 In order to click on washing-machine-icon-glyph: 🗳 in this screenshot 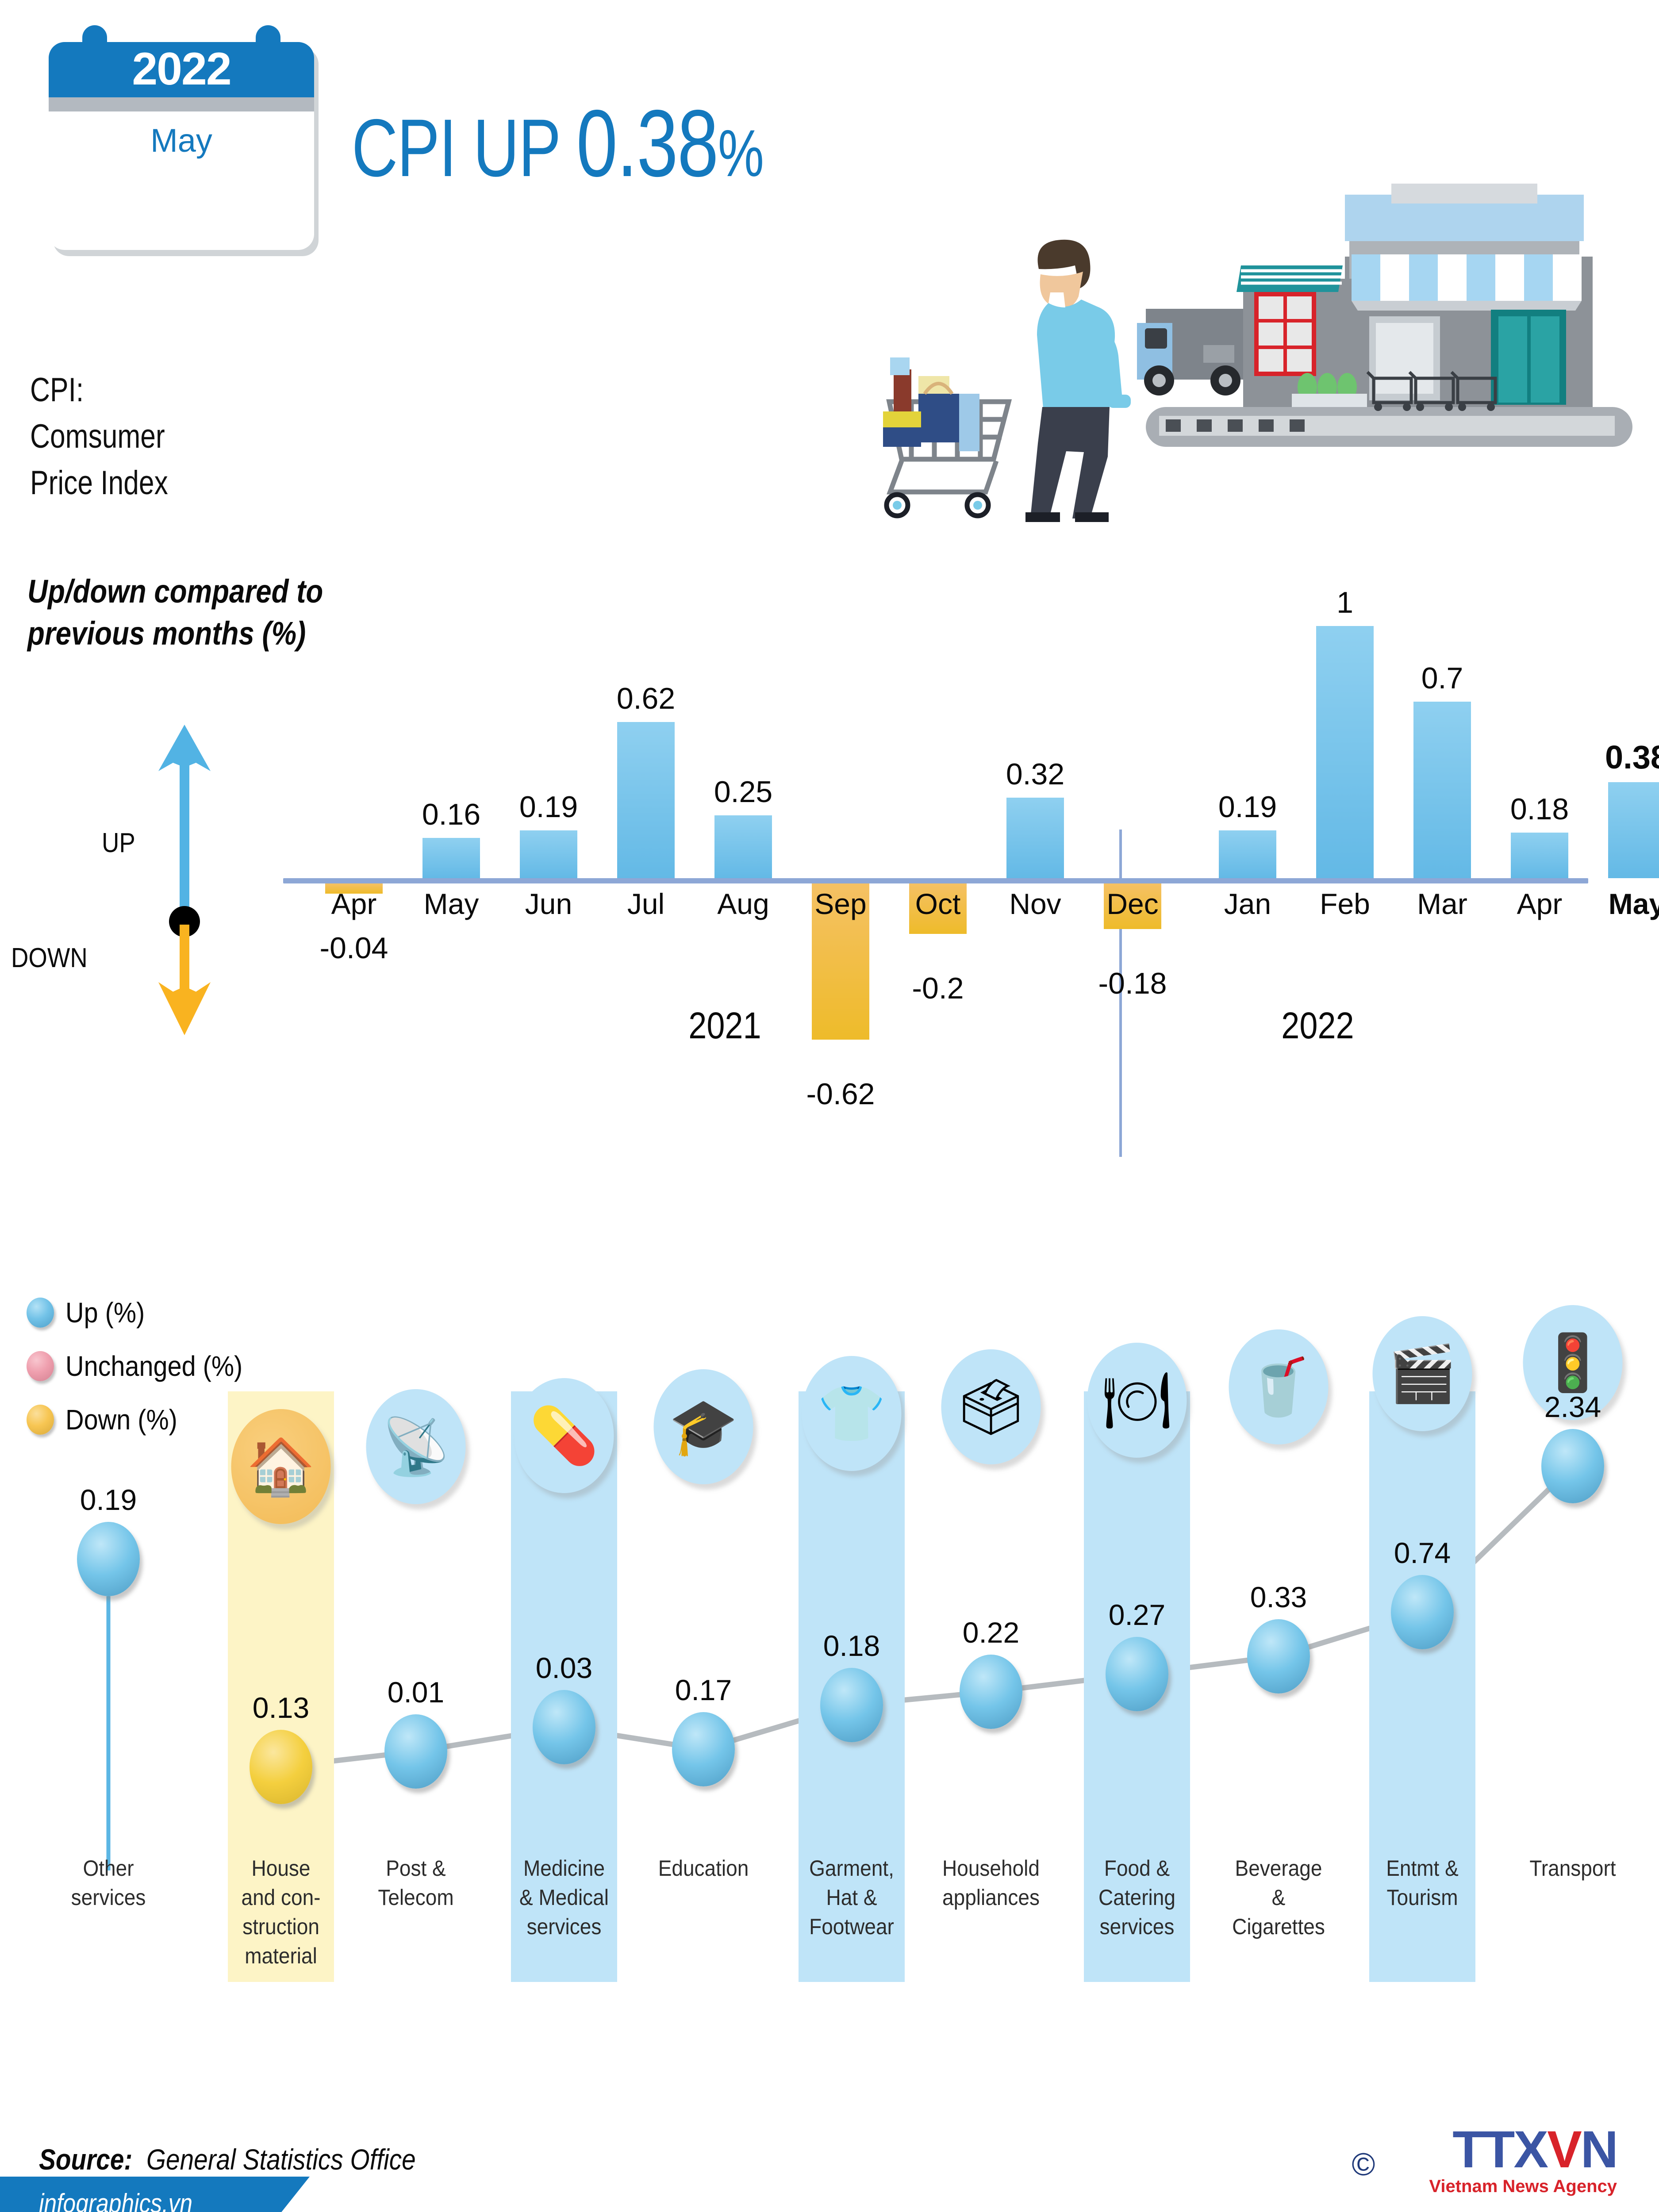, I will do `click(991, 1407)`.